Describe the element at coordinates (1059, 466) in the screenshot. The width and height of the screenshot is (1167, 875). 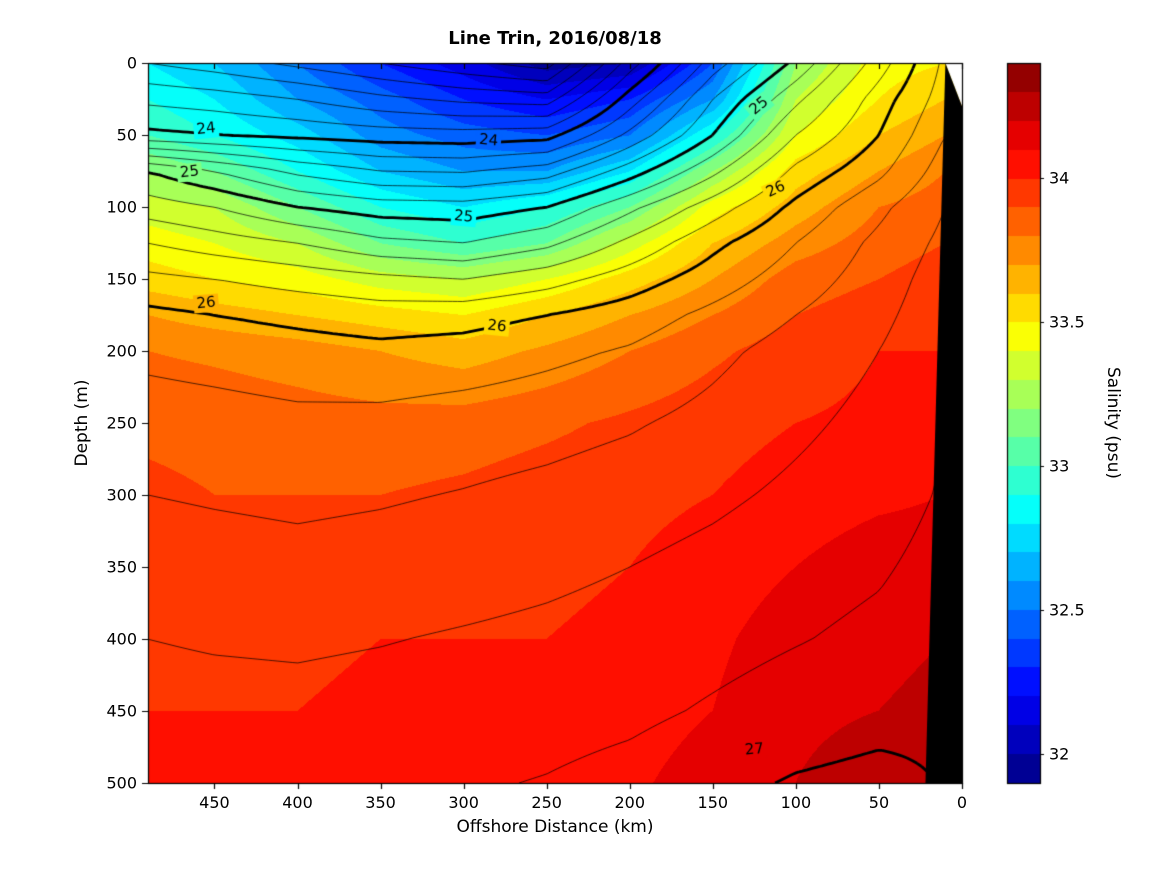
I see `colorbar-tick-label: 33` at that location.